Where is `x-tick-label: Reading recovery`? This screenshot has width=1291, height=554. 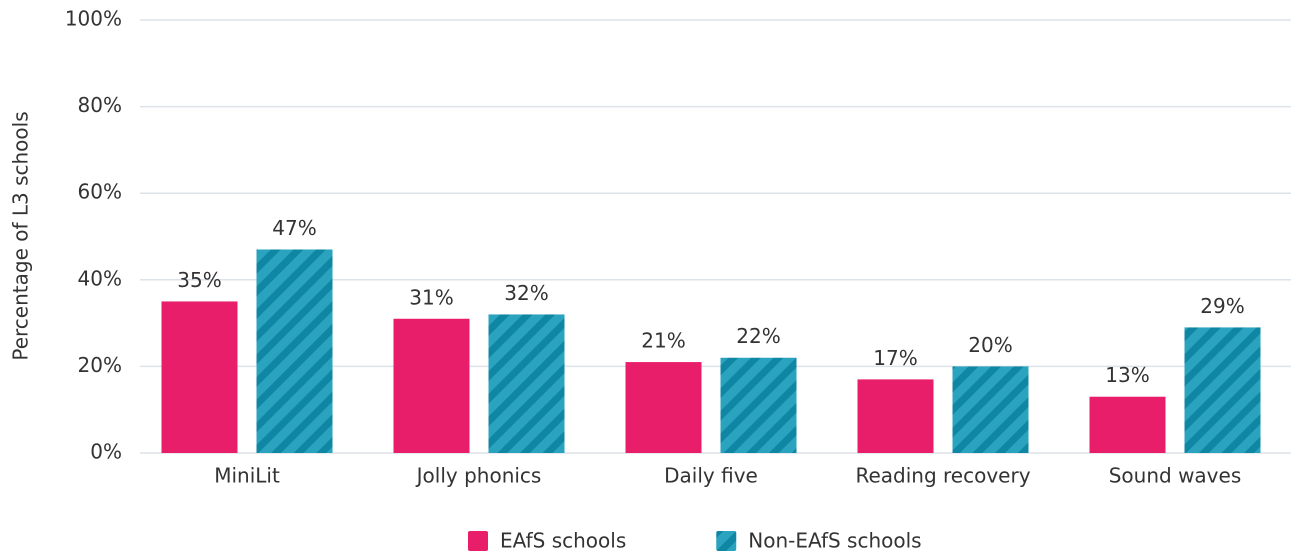
x-tick-label: Reading recovery is located at coordinates (942, 476).